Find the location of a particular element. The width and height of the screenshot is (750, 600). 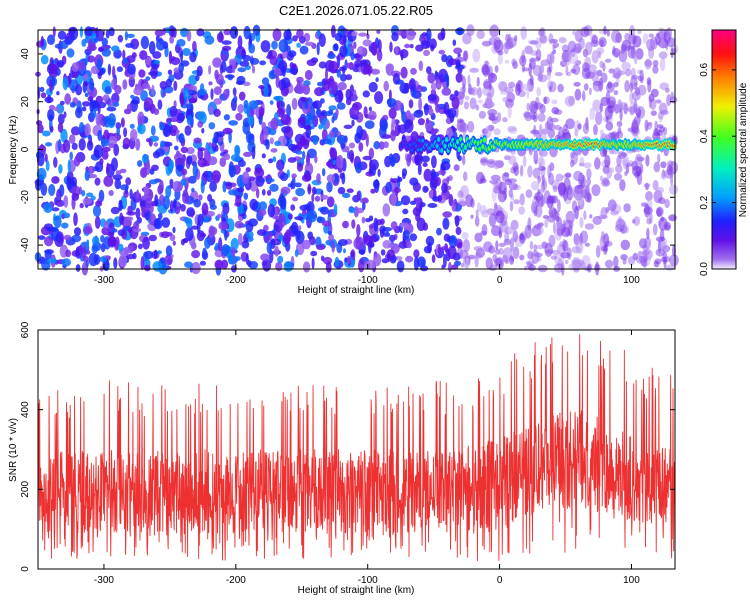

signal-core is located at coordinates (423, 141).